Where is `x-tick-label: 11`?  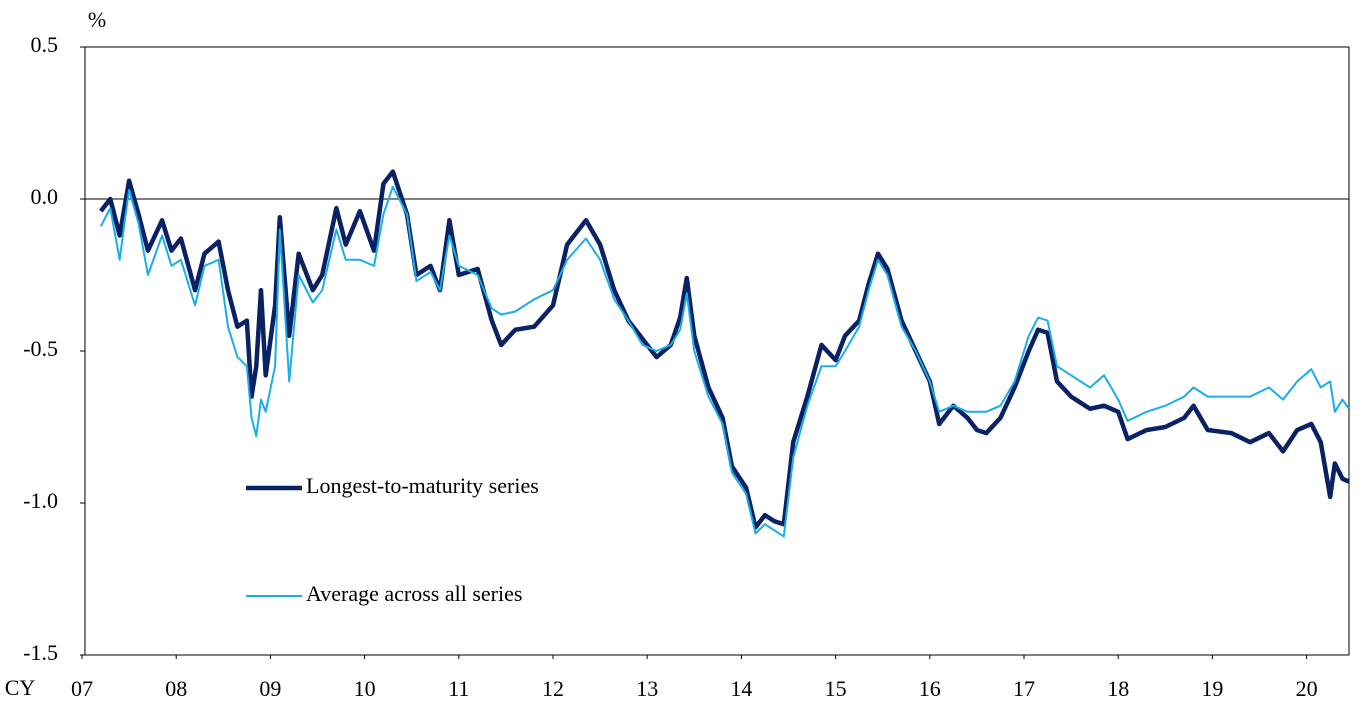
x-tick-label: 11 is located at coordinates (458, 688).